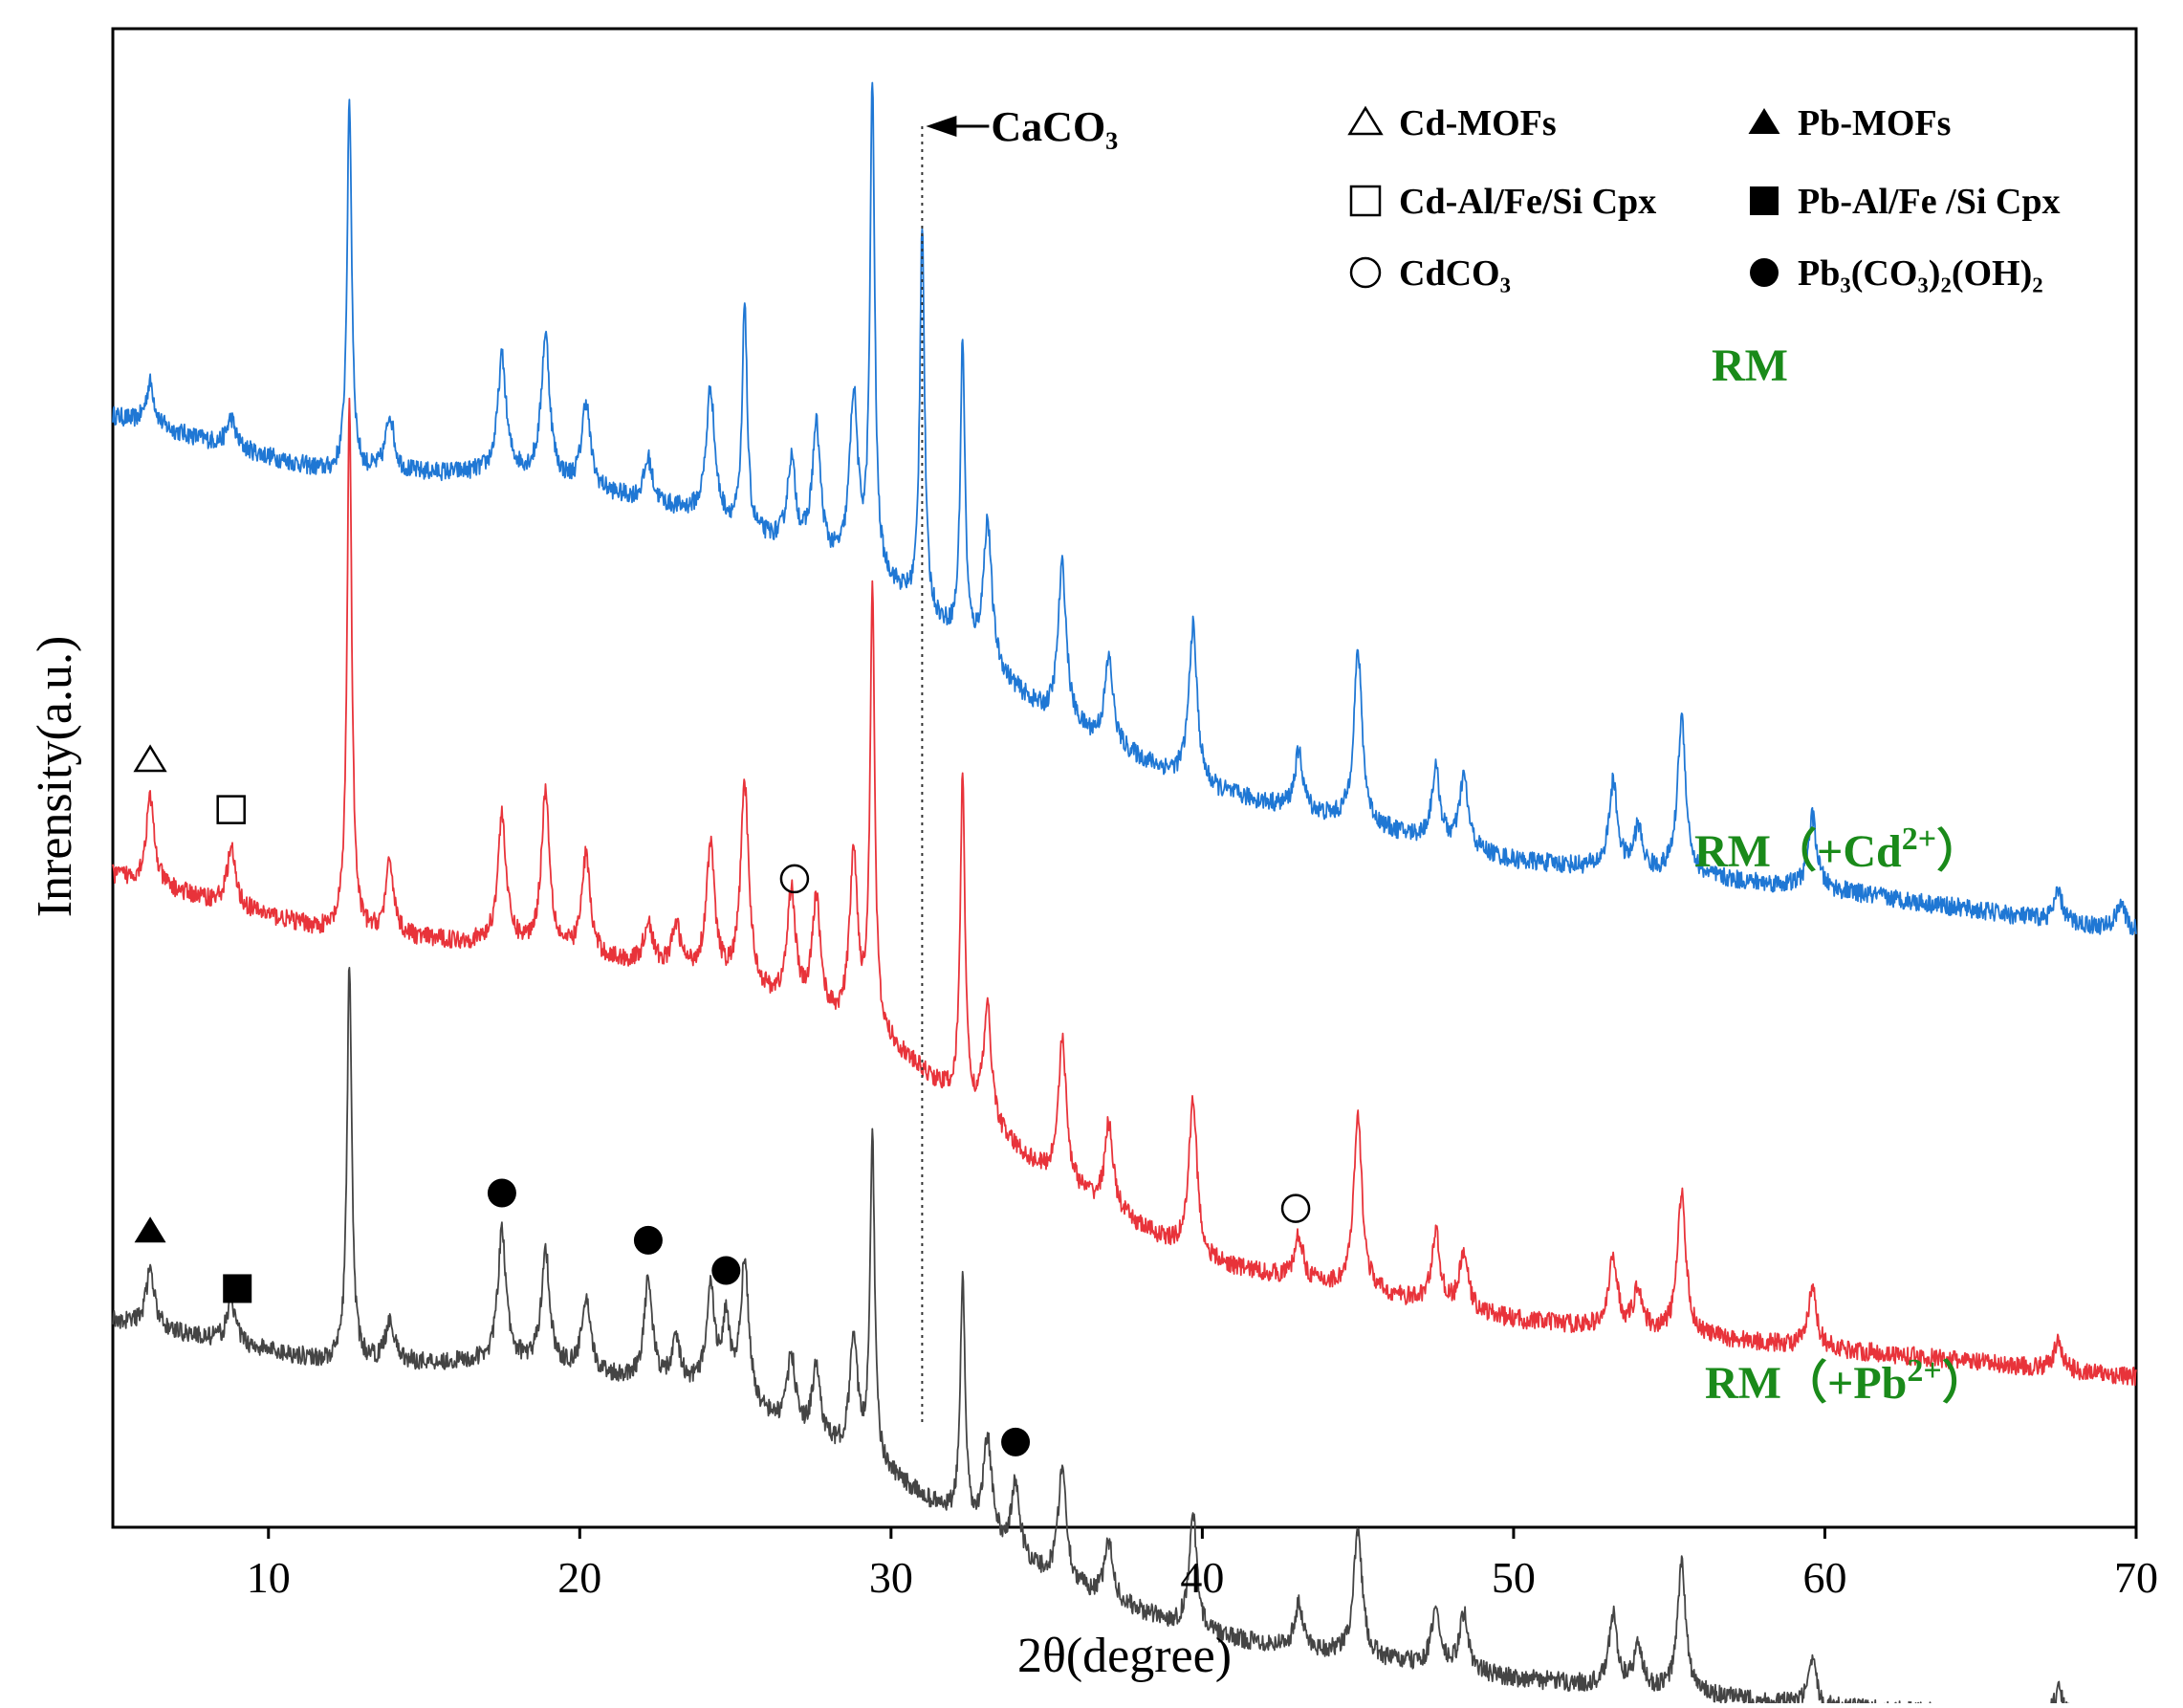  Describe the element at coordinates (1365, 120) in the screenshot. I see `legend-symbol-cd_mofs` at that location.